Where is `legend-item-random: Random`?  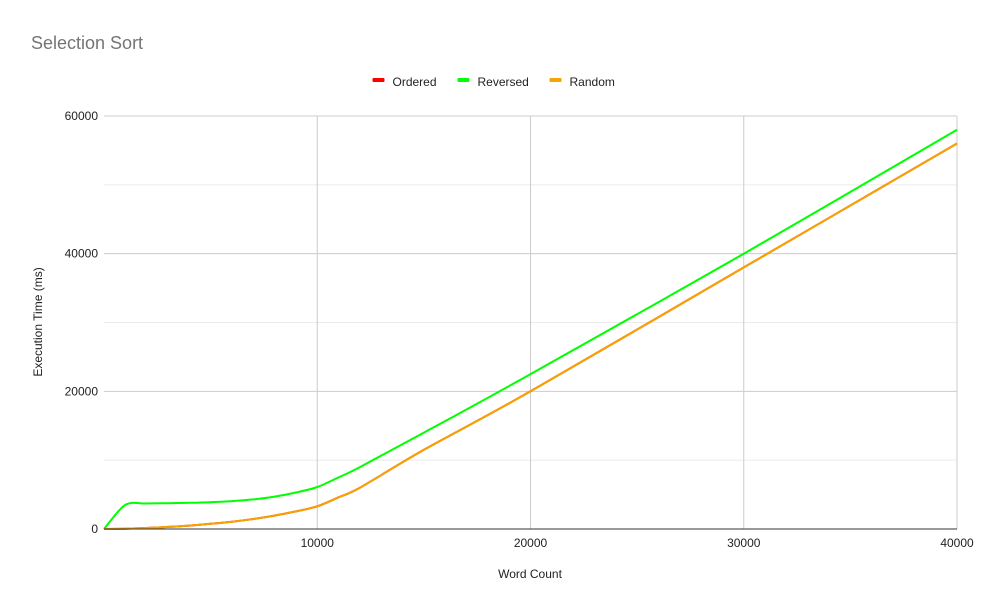
legend-item-random: Random is located at coordinates (582, 82).